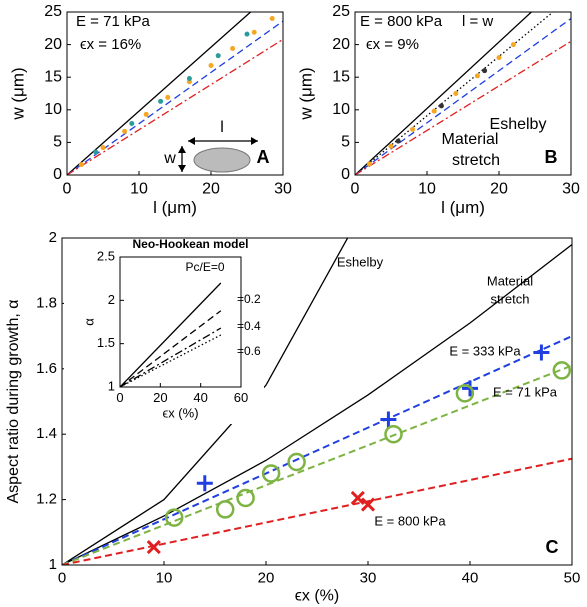 The width and height of the screenshot is (587, 607). Describe the element at coordinates (305, 93) in the screenshot. I see `y-axis-label: w (μm)` at that location.